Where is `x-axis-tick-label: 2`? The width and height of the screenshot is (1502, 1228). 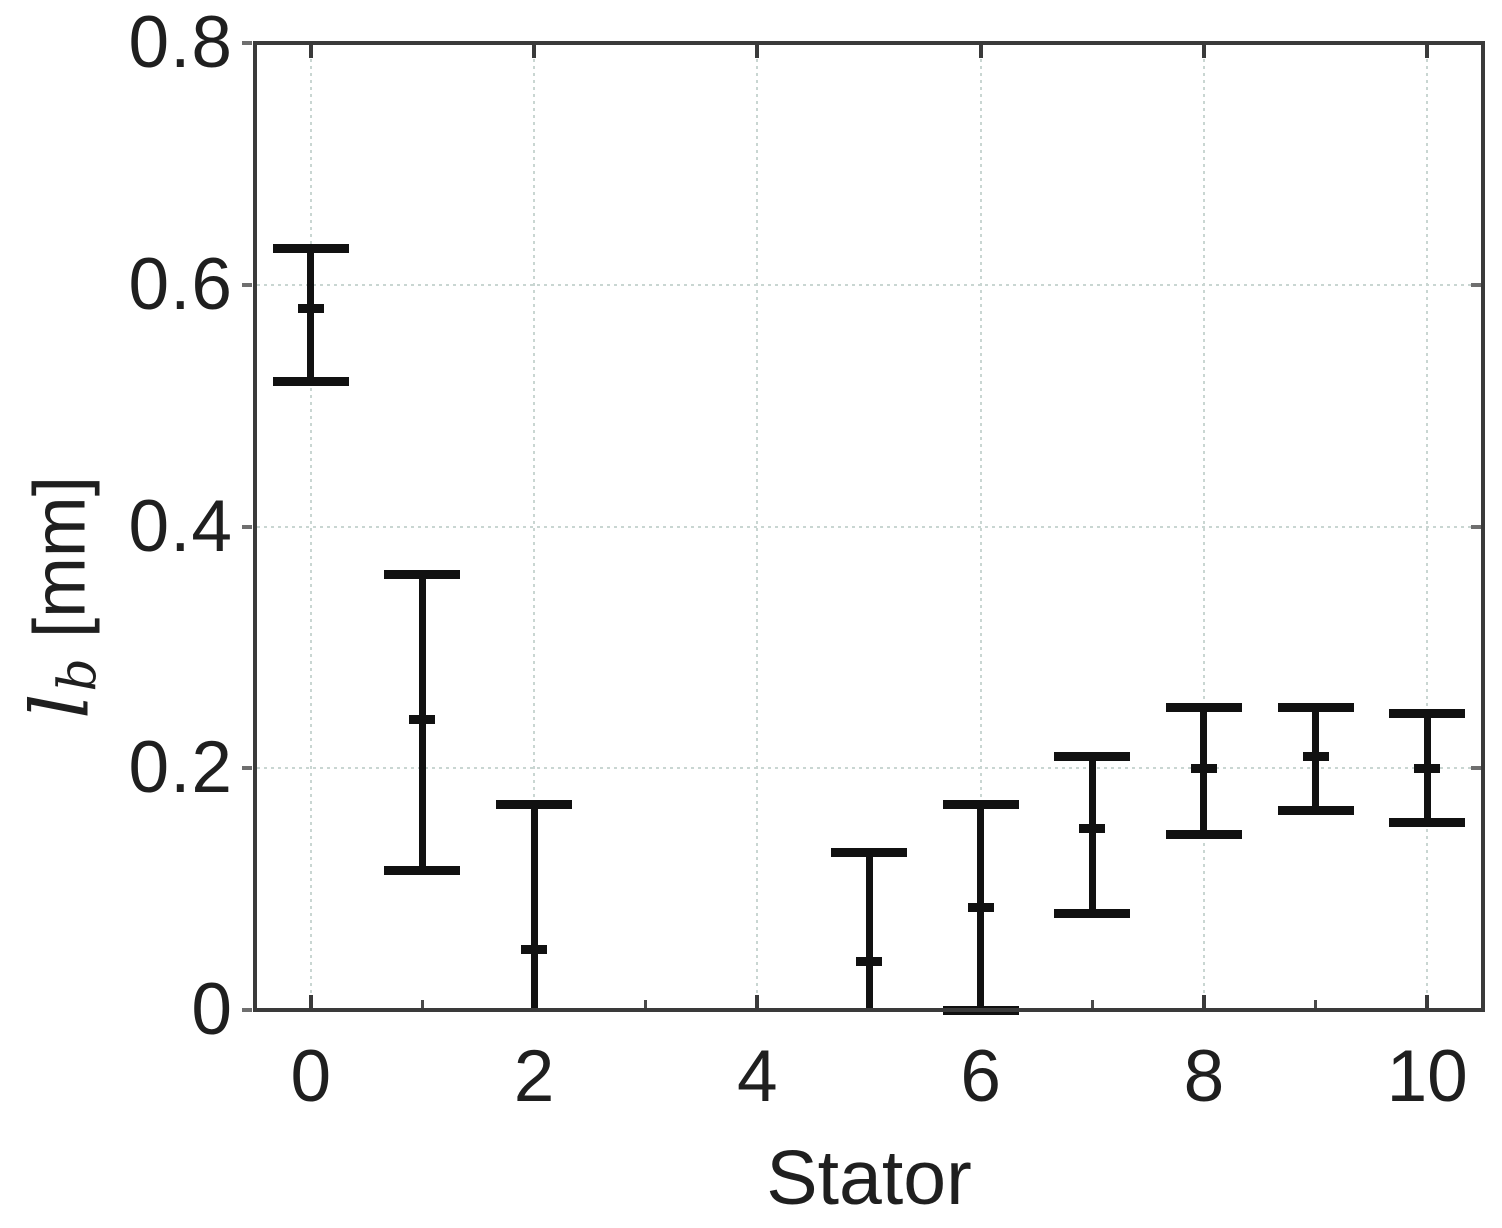 x-axis-tick-label: 2 is located at coordinates (534, 1076).